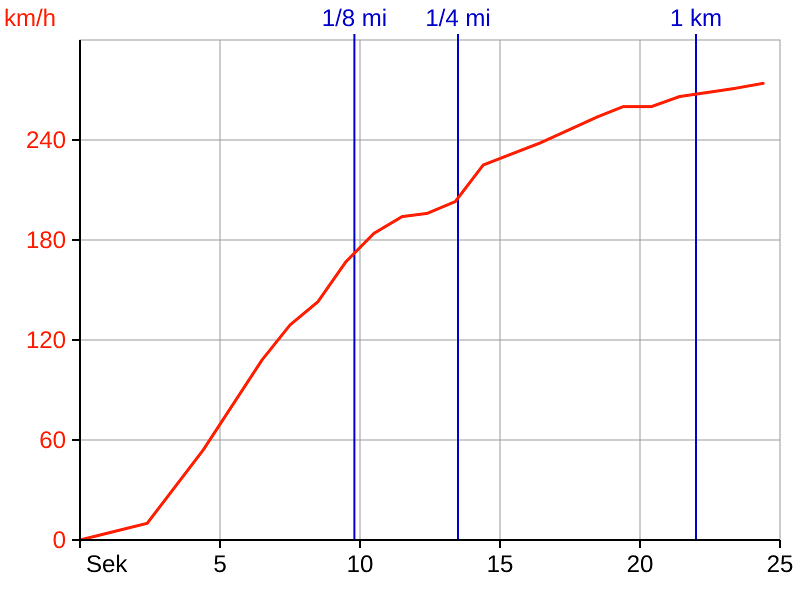 This screenshot has width=800, height=600. What do you see at coordinates (355, 18) in the screenshot?
I see `ref-line-label: 1/8 mi` at bounding box center [355, 18].